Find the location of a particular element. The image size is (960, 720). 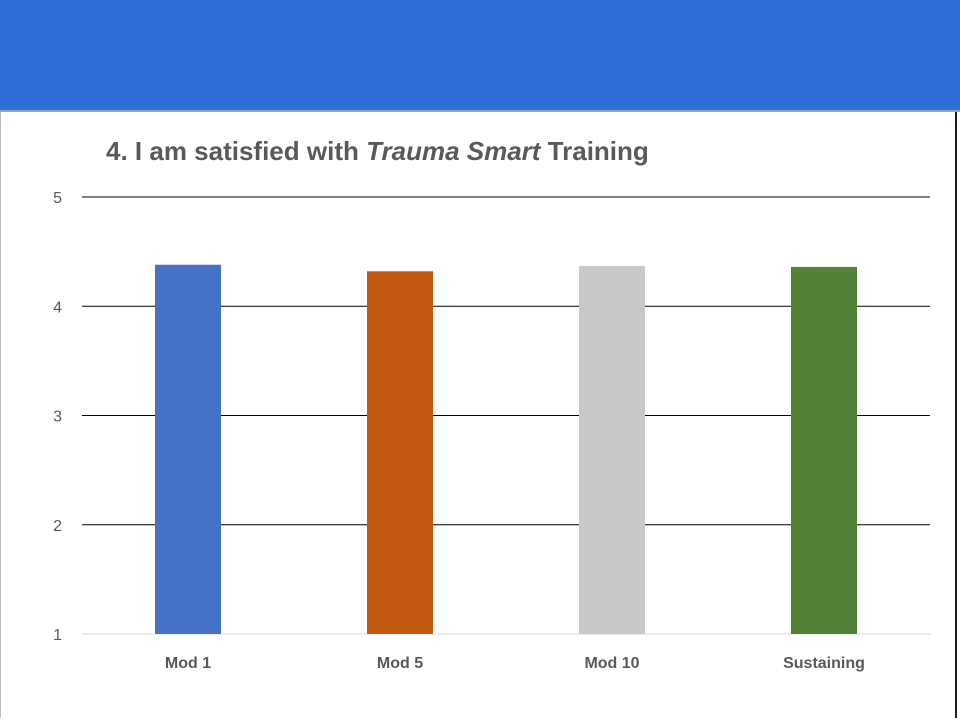

y-tick-label-5: 5 is located at coordinates (57, 198).